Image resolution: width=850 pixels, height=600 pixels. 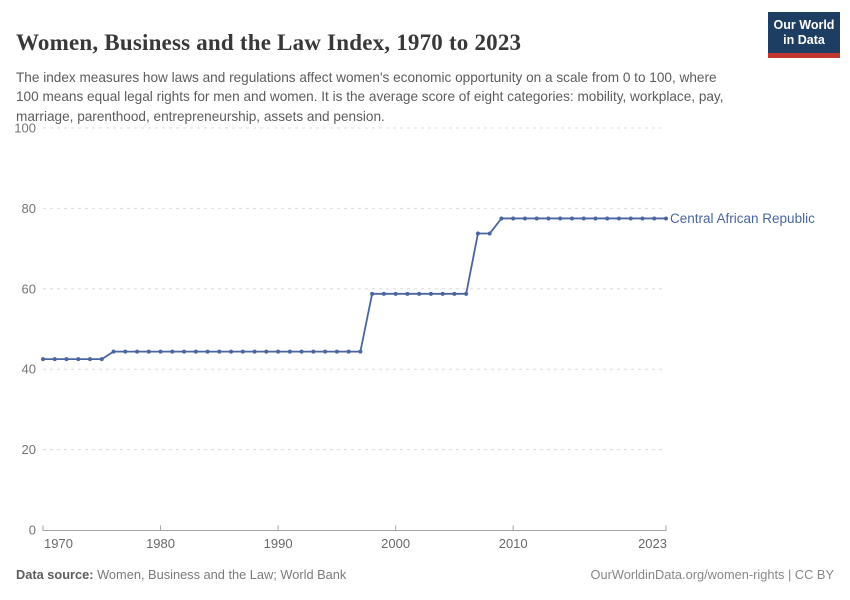 I want to click on owid-logo: Our World in Data, so click(x=804, y=35).